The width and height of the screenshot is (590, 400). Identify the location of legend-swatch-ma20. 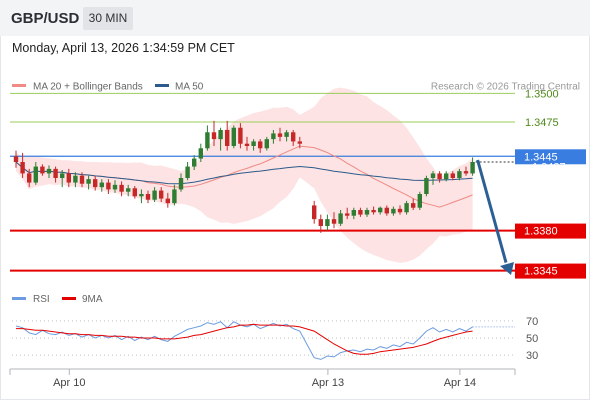
(19, 85).